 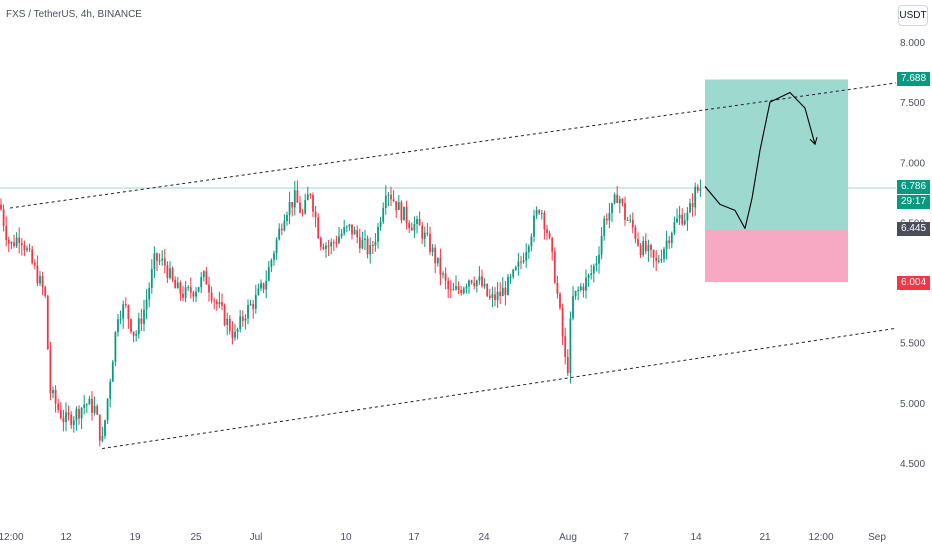 What do you see at coordinates (12, 537) in the screenshot?
I see `x-tick-label: 12:00` at bounding box center [12, 537].